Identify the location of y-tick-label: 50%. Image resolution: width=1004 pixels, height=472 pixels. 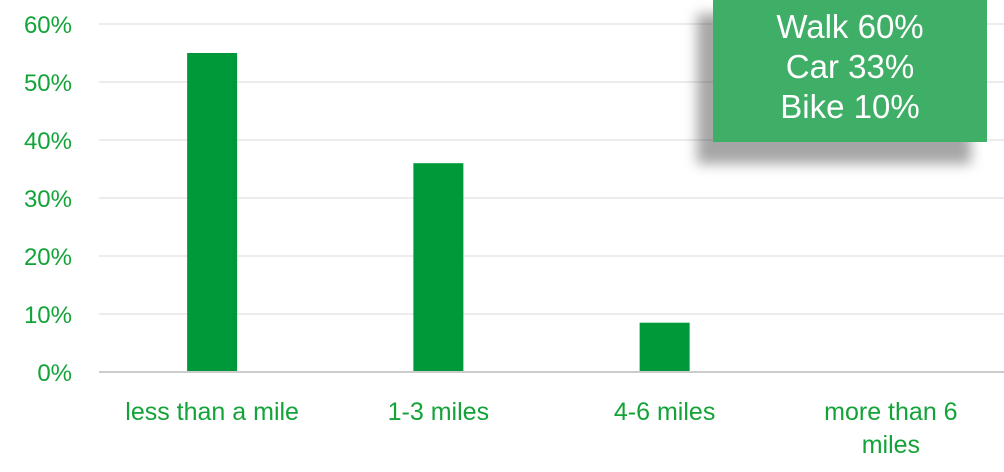
(48, 83).